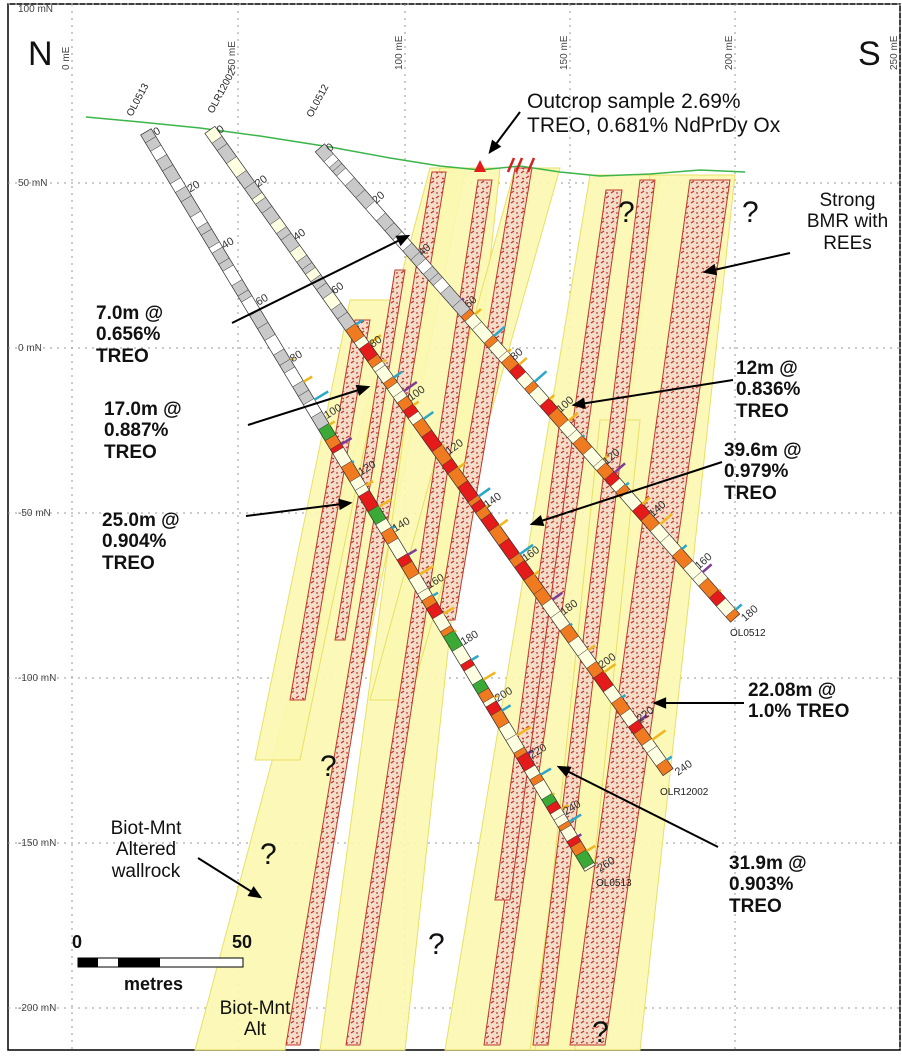 Image resolution: width=902 pixels, height=1057 pixels. What do you see at coordinates (521, 165) in the screenshot?
I see `outcrop-red-dykes` at bounding box center [521, 165].